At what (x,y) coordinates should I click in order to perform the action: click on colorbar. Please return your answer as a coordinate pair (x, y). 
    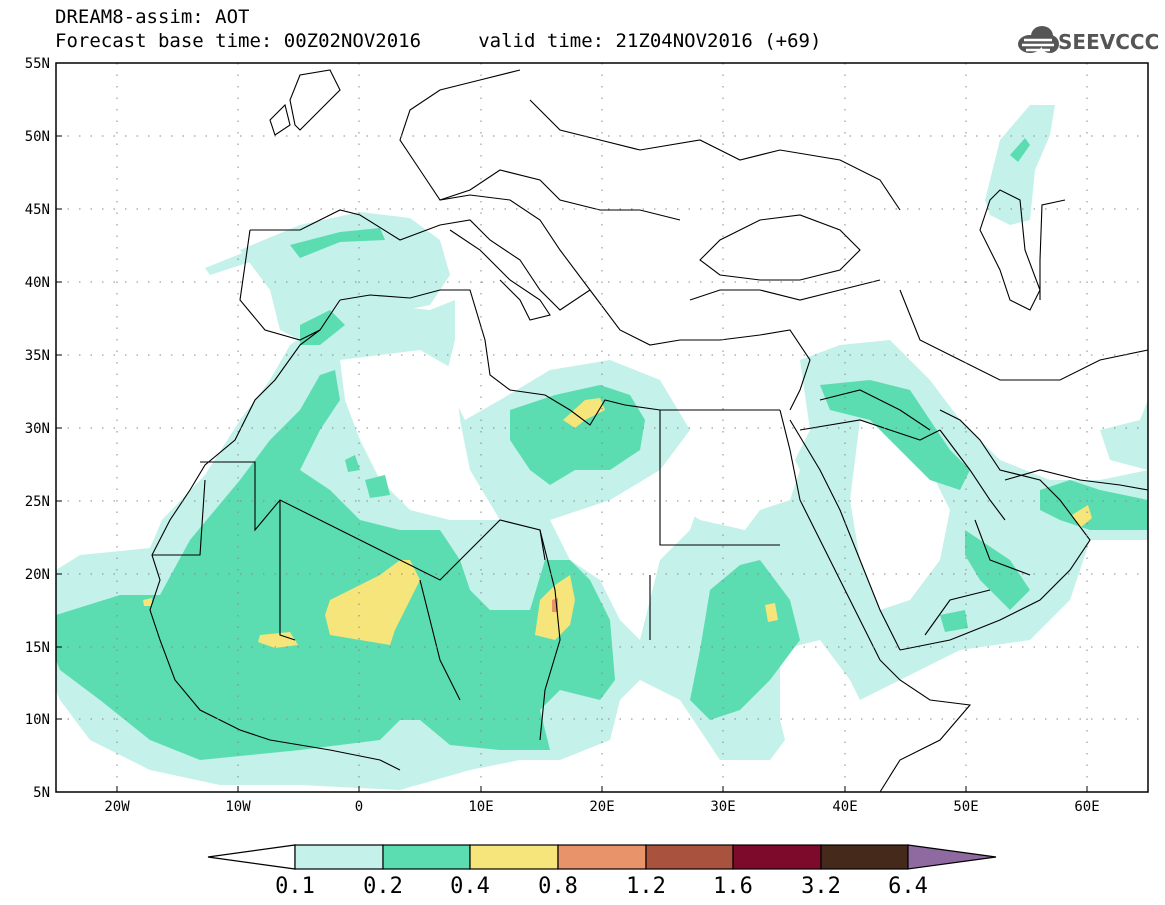
    Looking at the image, I should click on (602, 857).